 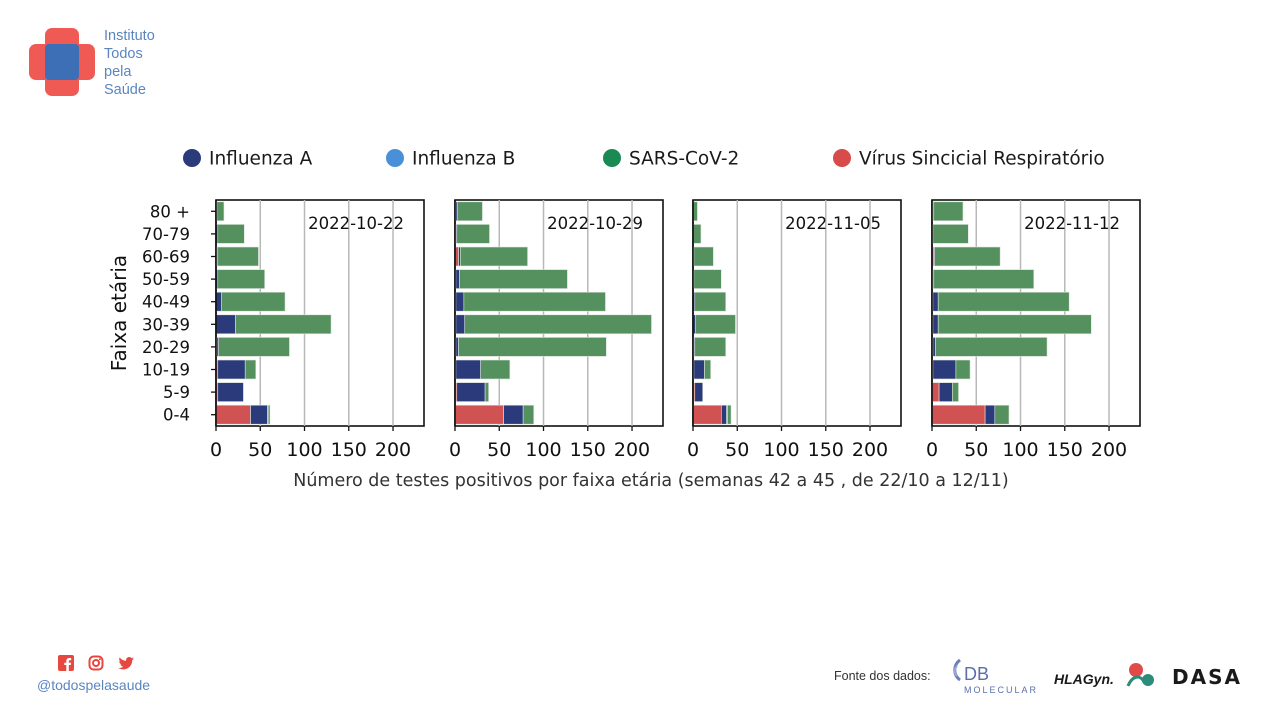 I want to click on y-tick-label: 50-59, so click(x=166, y=279).